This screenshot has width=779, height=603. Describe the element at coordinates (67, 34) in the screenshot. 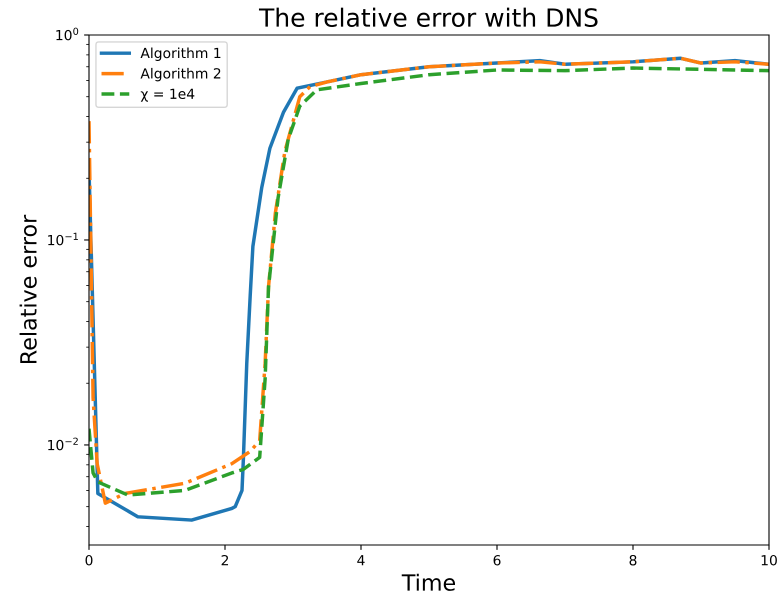

I see `y-tick-label: 10$^{0}$` at that location.